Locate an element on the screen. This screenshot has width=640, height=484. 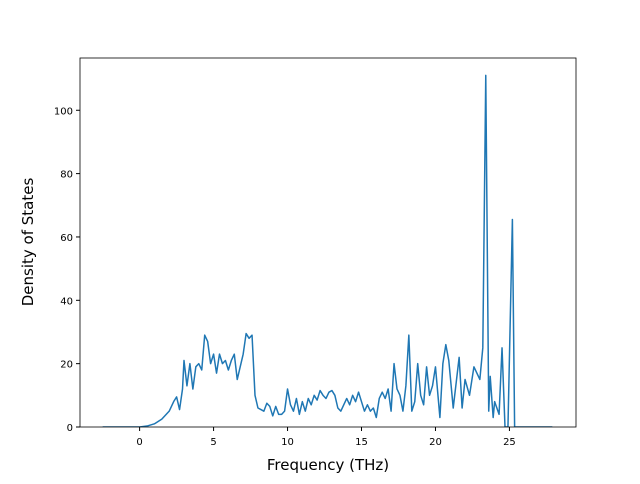
x-tick-label: 20 is located at coordinates (435, 442).